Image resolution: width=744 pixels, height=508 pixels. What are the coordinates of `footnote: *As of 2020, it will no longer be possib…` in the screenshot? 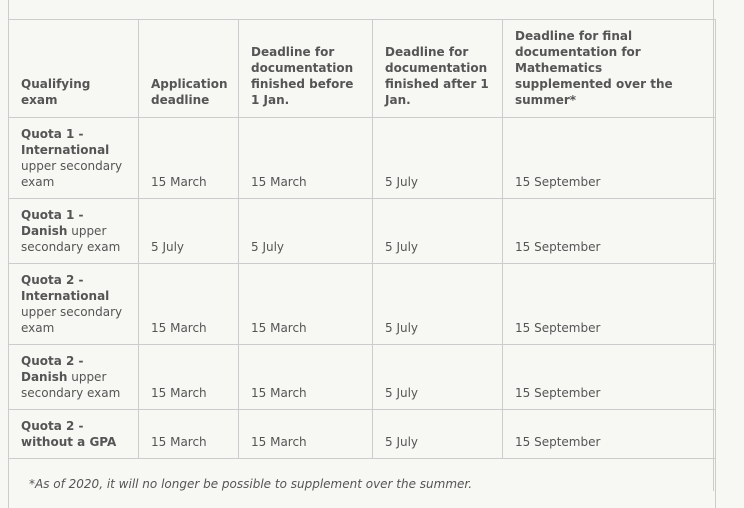 It's located at (362, 483).